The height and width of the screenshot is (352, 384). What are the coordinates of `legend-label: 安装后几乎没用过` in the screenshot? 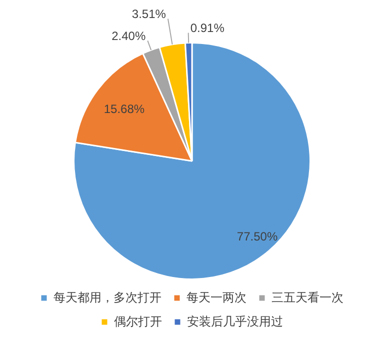 It's located at (235, 321).